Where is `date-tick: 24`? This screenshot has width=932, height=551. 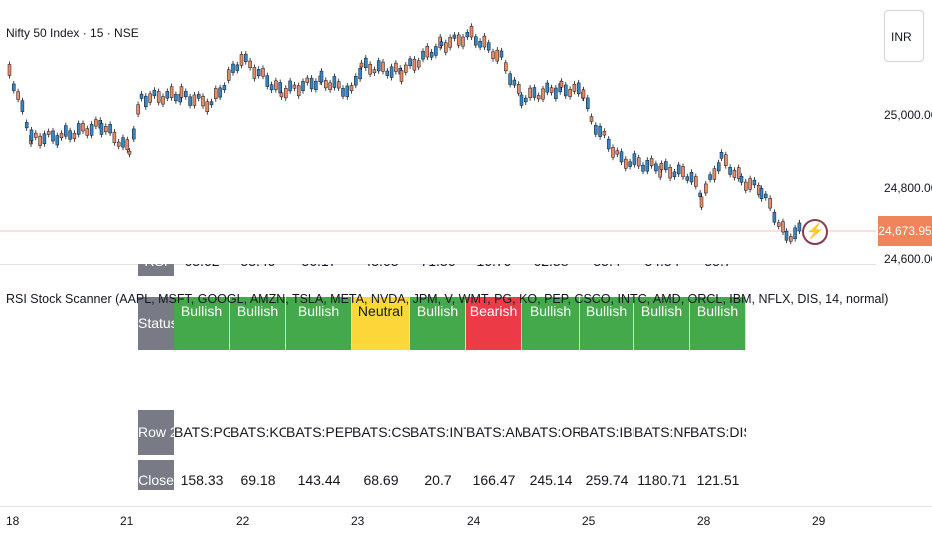
date-tick: 24 is located at coordinates (474, 521).